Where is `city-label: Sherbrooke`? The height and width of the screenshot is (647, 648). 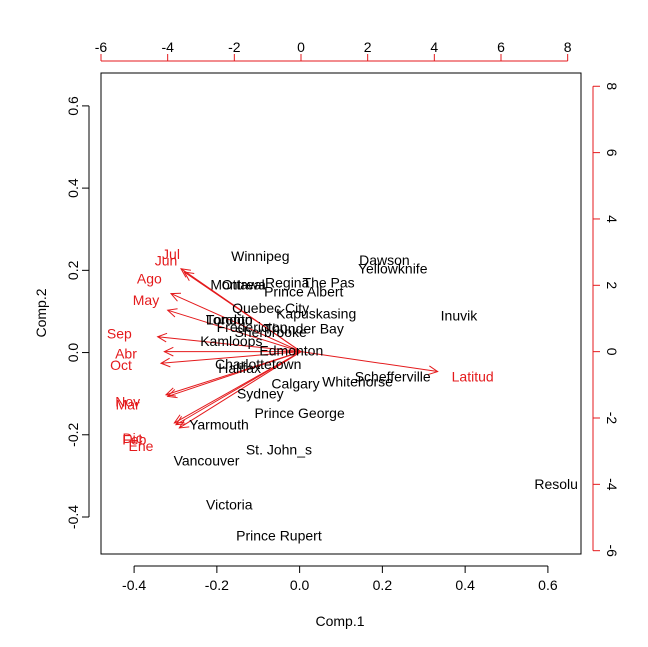 city-label: Sherbrooke is located at coordinates (270, 332).